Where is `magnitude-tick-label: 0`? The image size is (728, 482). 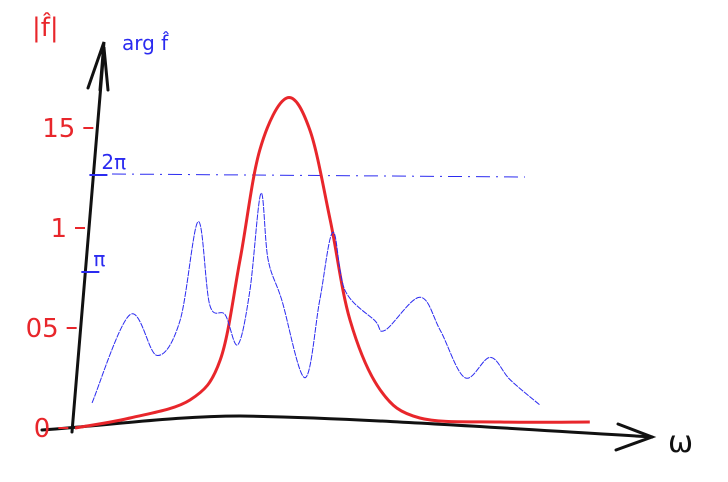
magnitude-tick-label: 0 is located at coordinates (42, 429).